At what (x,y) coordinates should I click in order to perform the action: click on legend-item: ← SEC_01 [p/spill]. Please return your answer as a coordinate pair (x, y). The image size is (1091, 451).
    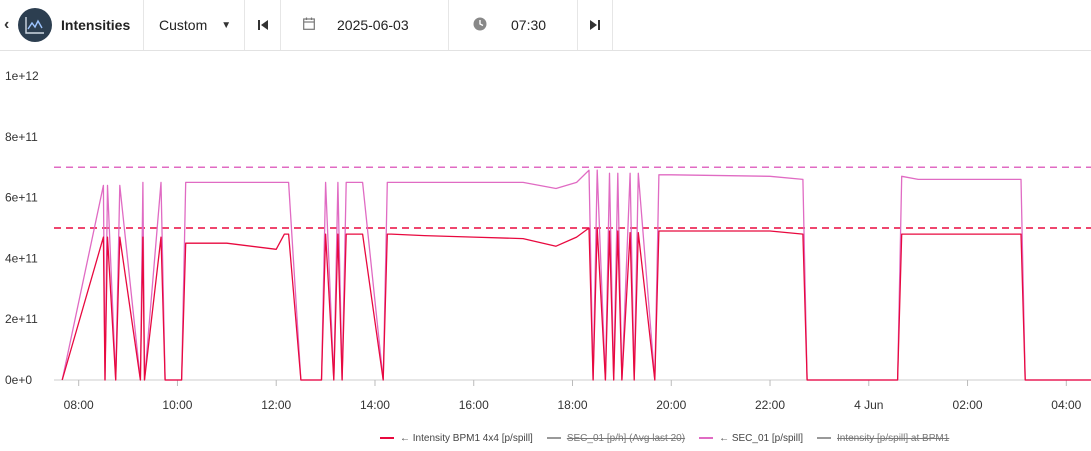
    Looking at the image, I should click on (751, 438).